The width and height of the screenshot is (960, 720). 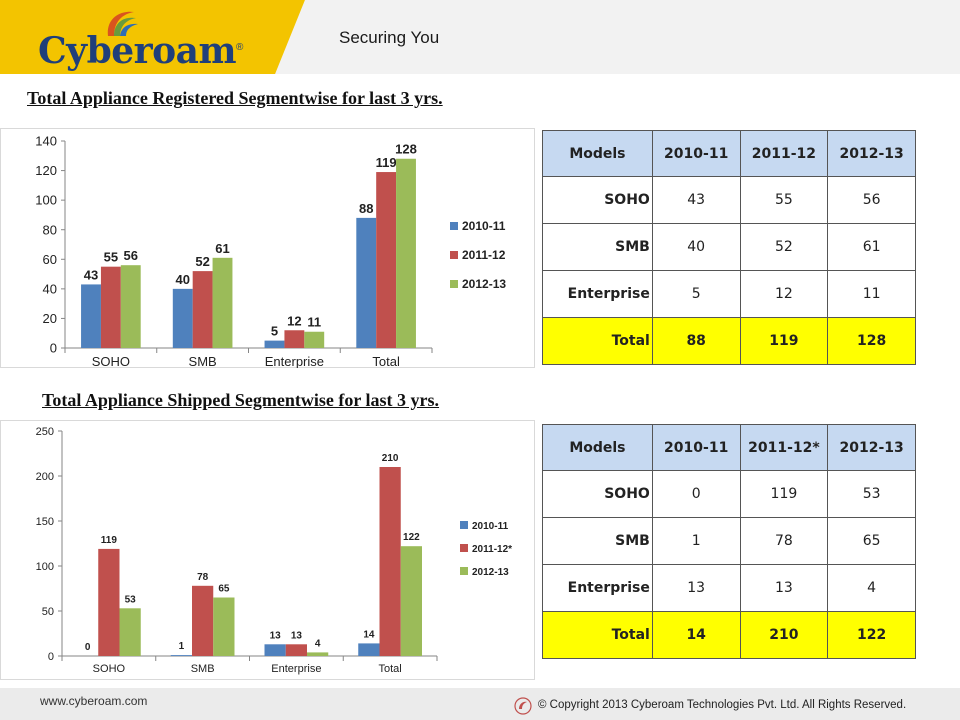 I want to click on table-cell: 61, so click(x=871, y=247).